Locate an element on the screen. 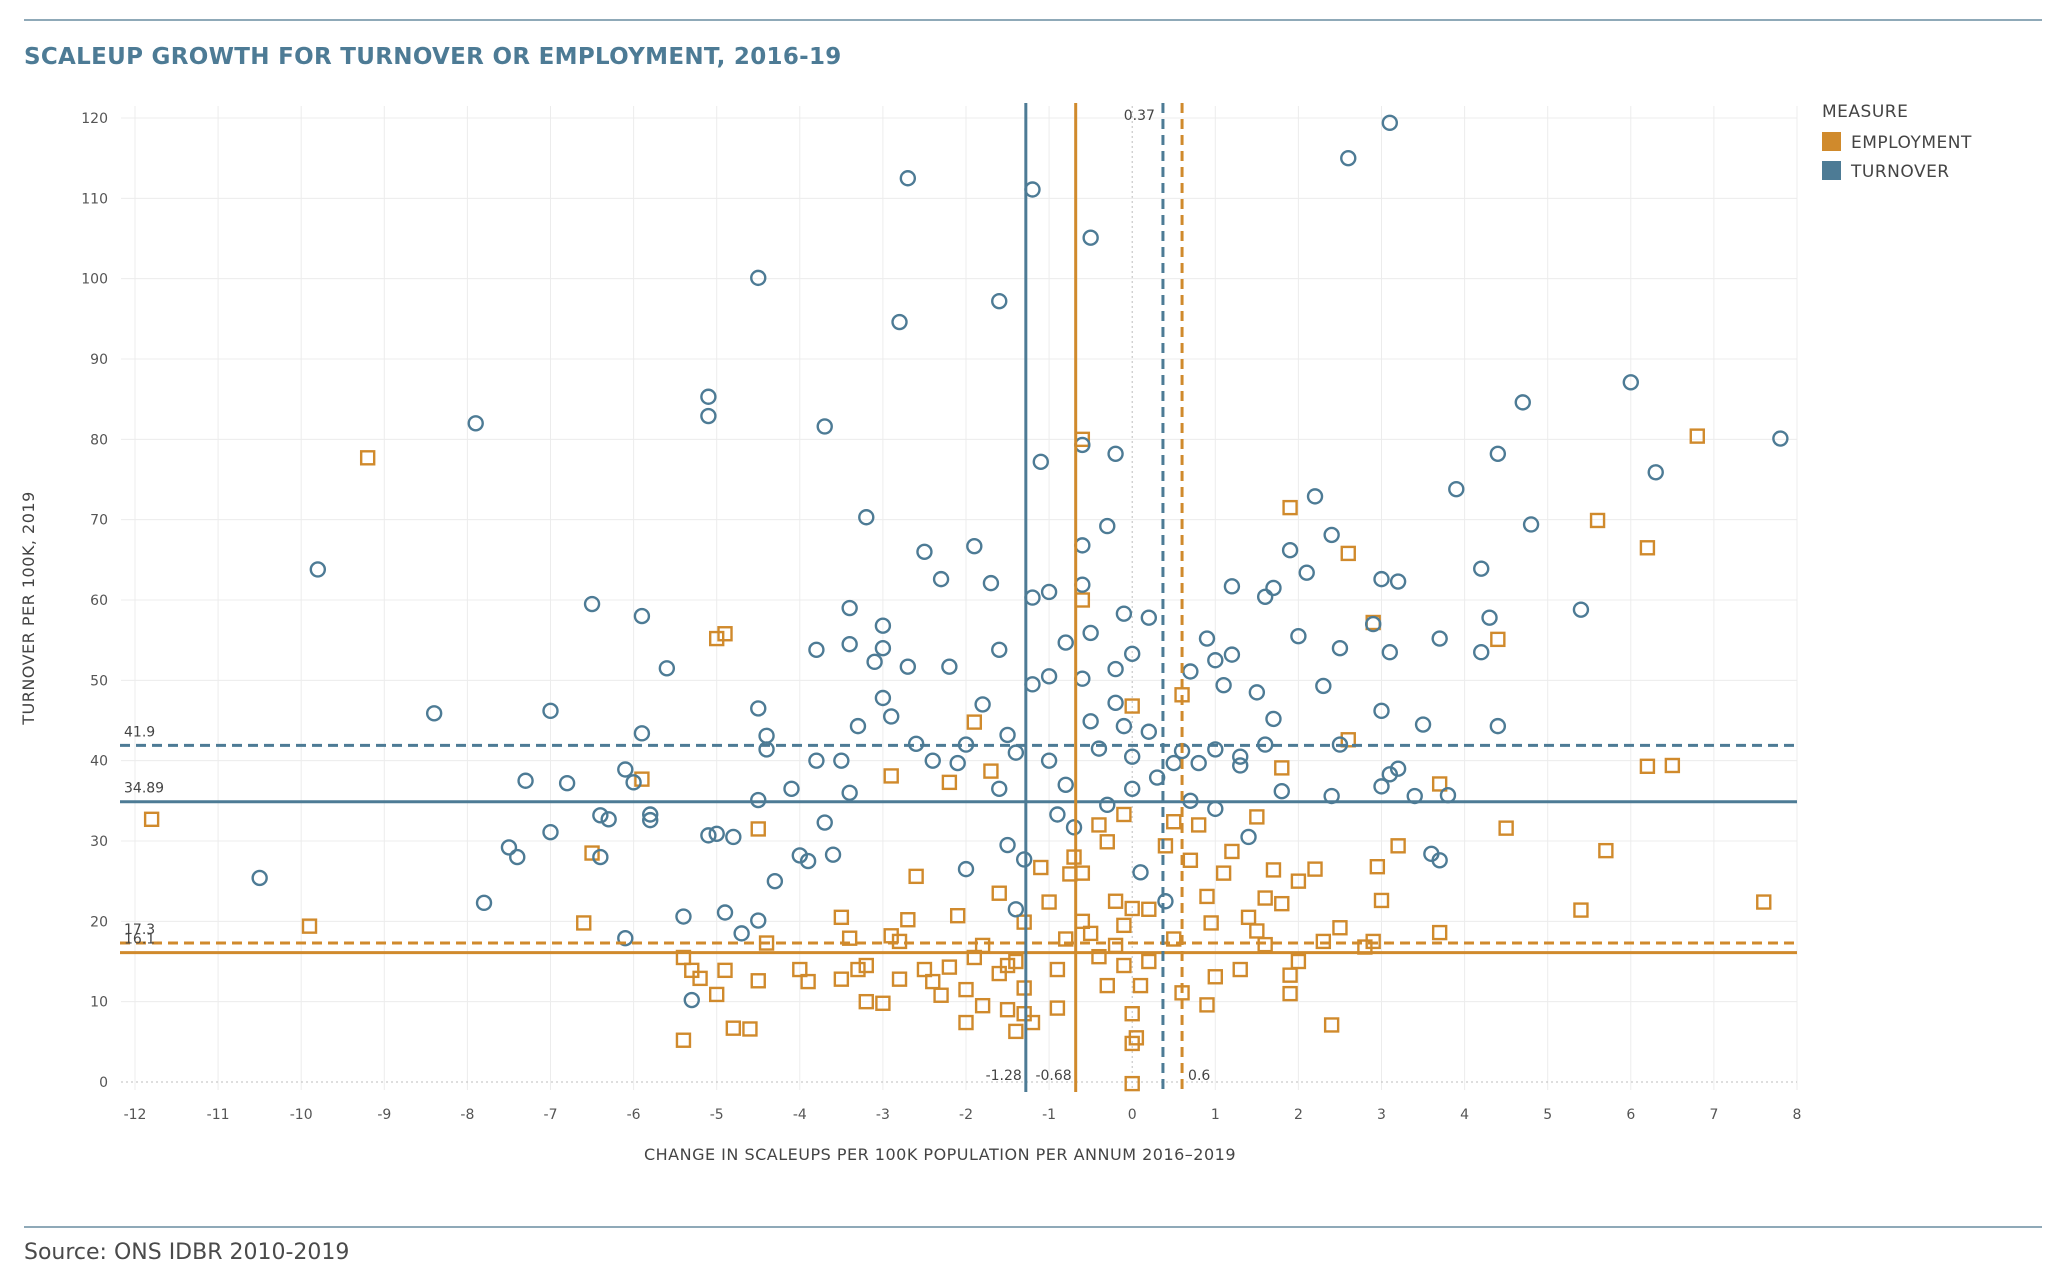 The height and width of the screenshot is (1283, 2053). x-tick-label: -5 is located at coordinates (717, 1115).